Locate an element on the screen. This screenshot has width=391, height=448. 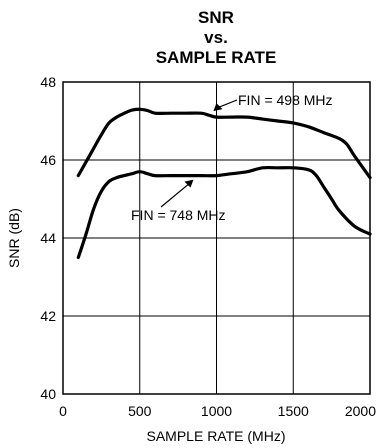
chart-title-line-2: vs. is located at coordinates (216, 37).